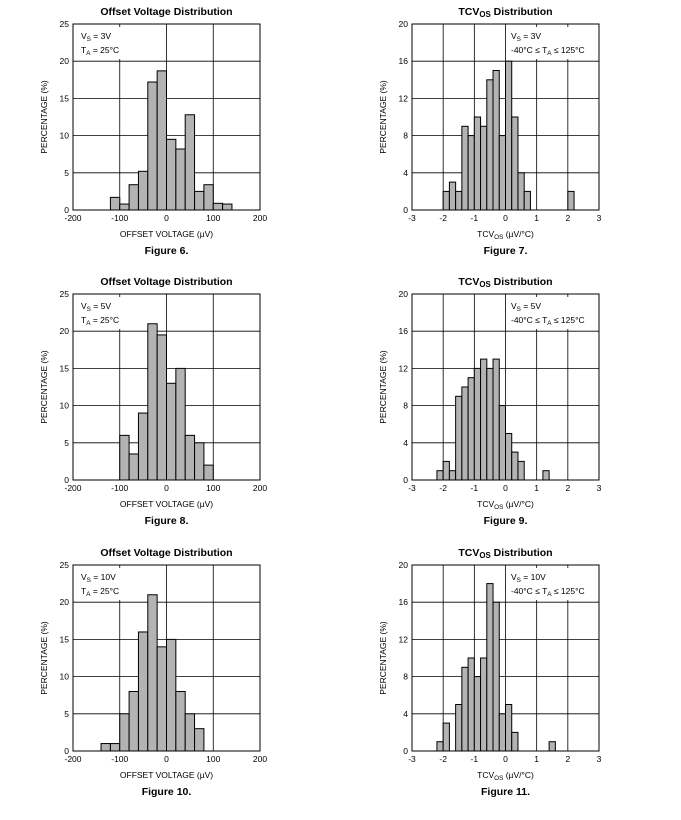 The image size is (681, 820). What do you see at coordinates (405, 714) in the screenshot?
I see `y-tick-label: 4` at bounding box center [405, 714].